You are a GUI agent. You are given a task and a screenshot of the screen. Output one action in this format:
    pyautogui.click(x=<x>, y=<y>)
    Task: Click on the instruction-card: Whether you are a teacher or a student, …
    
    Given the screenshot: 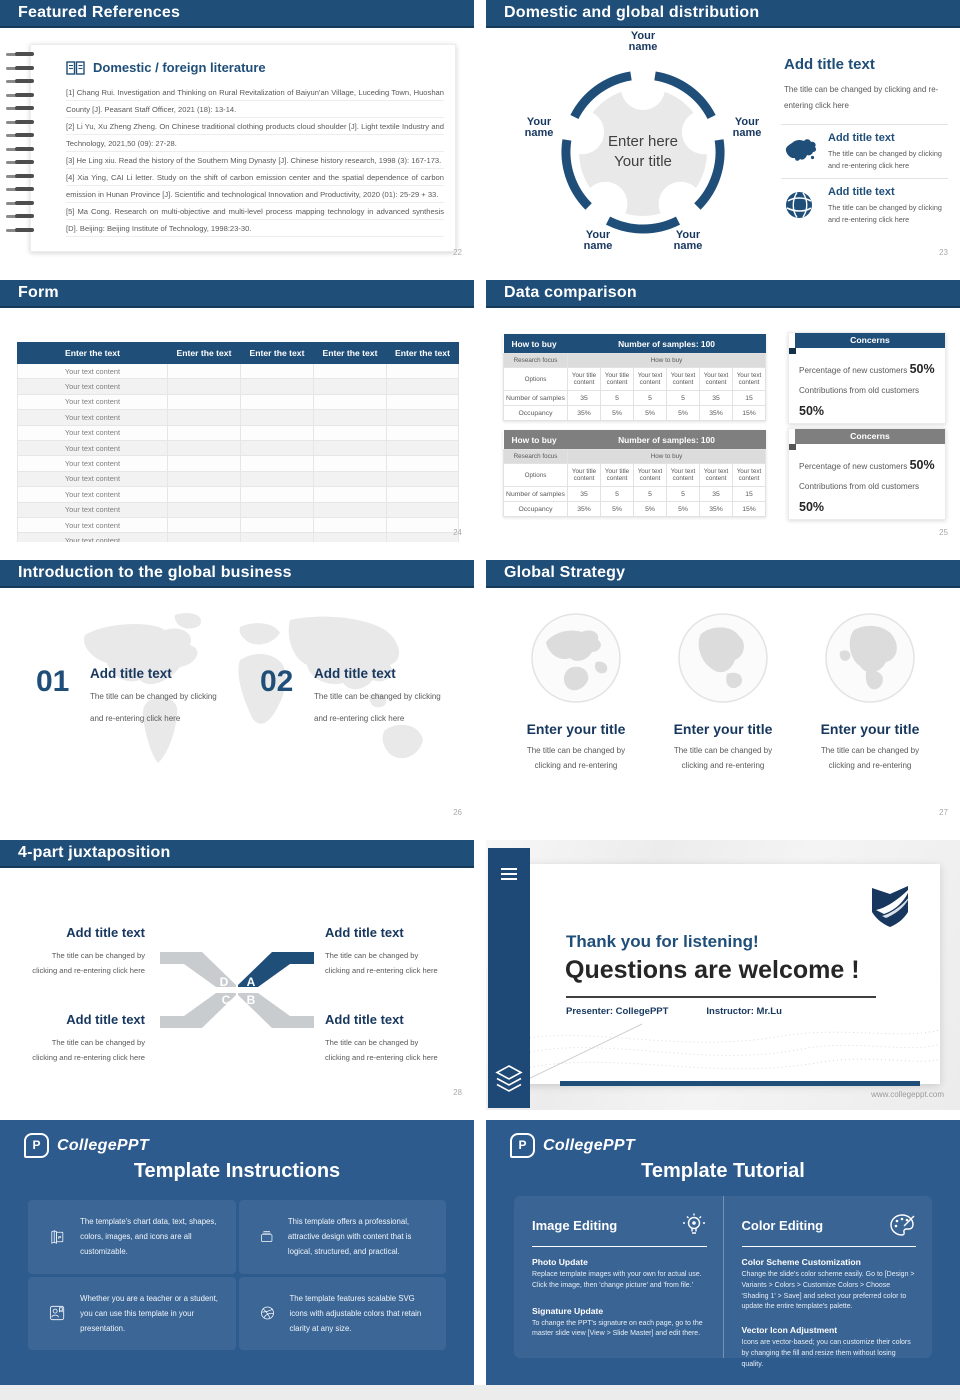 What is the action you would take?
    pyautogui.click(x=132, y=1313)
    